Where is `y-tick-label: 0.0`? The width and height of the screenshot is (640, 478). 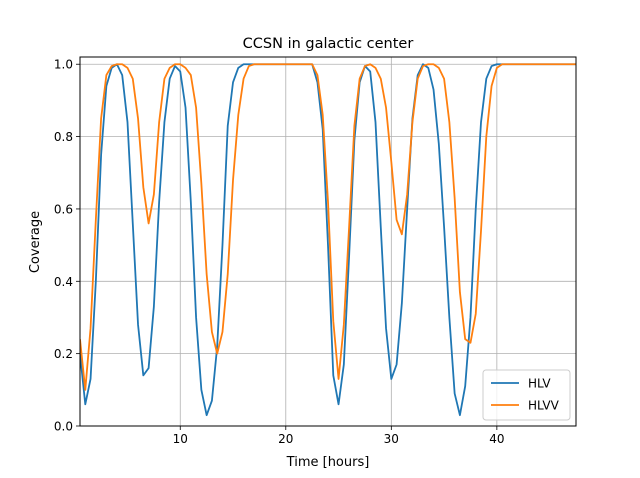 y-tick-label: 0.0 is located at coordinates (63, 427).